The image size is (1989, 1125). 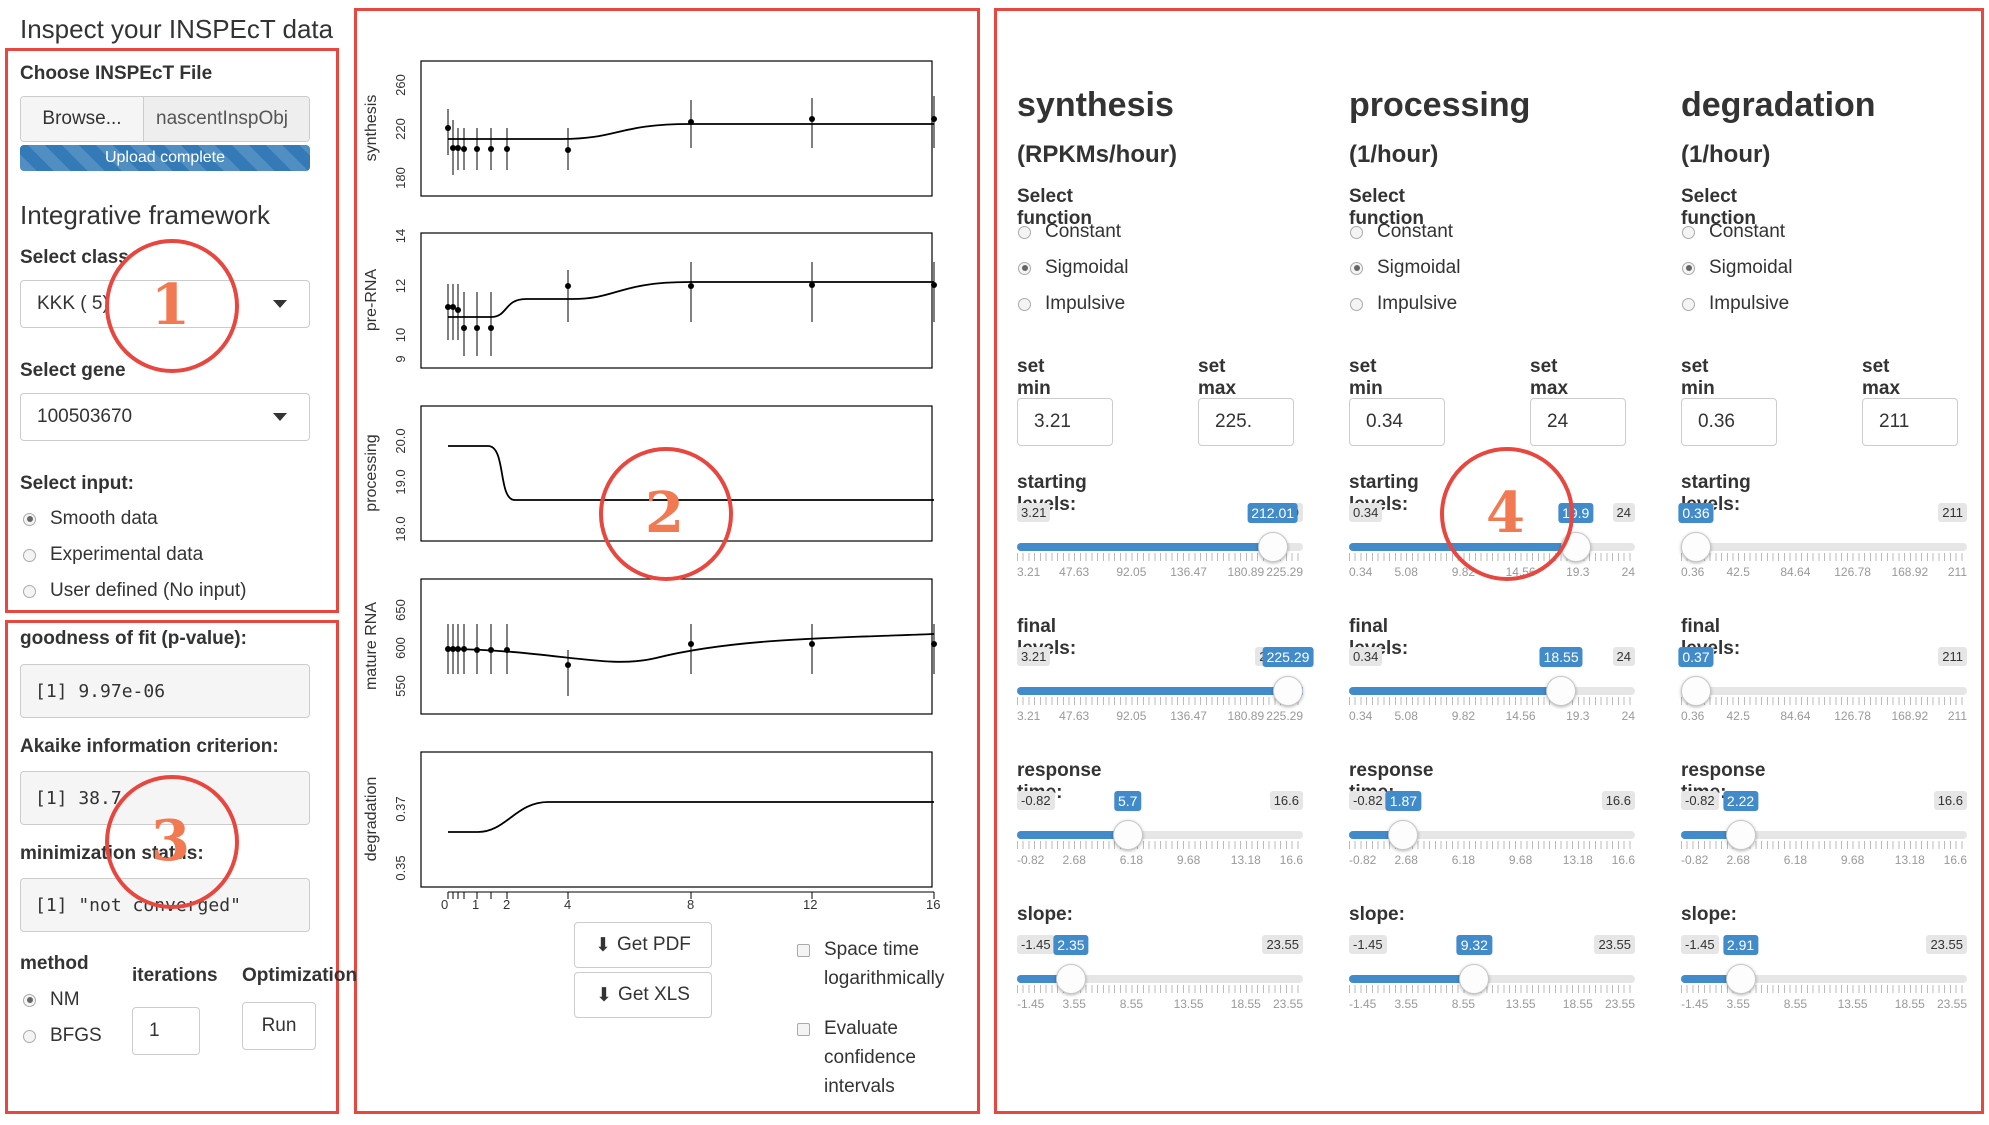 What do you see at coordinates (1909, 1004) in the screenshot?
I see `slider-tick-label: 18.55` at bounding box center [1909, 1004].